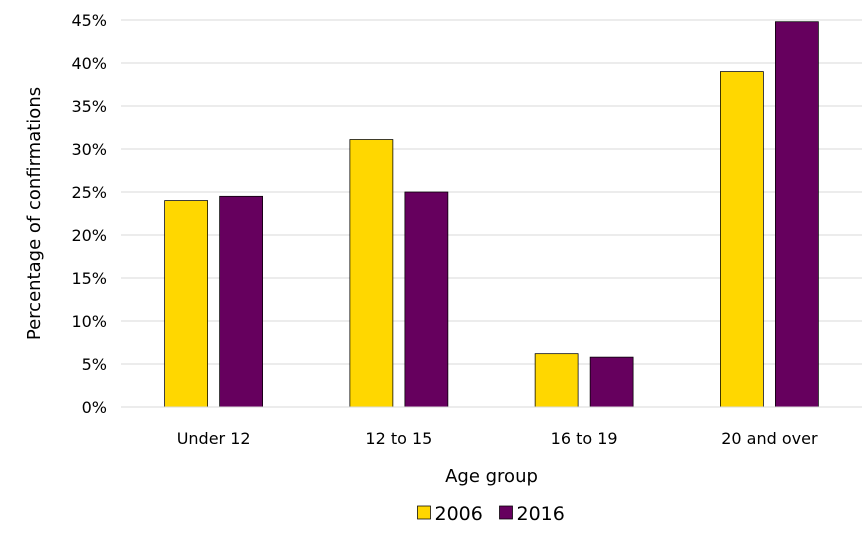 This screenshot has height=538, width=863. Describe the element at coordinates (491, 476) in the screenshot. I see `x-axis-title: Age group` at that location.